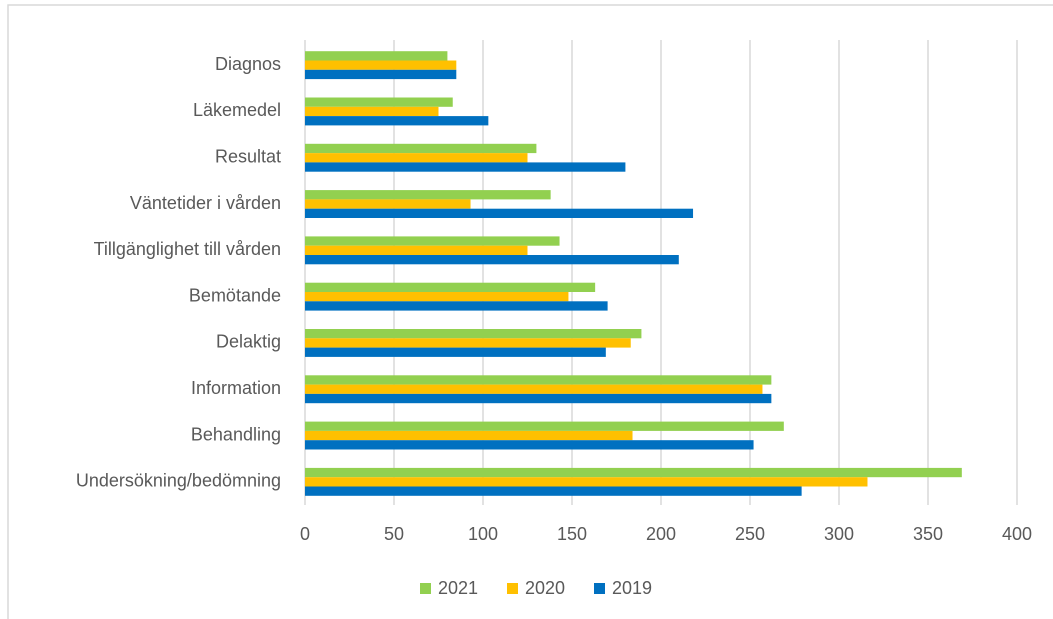 The image size is (1053, 619). What do you see at coordinates (394, 534) in the screenshot?
I see `x-tick-label: 50` at bounding box center [394, 534].